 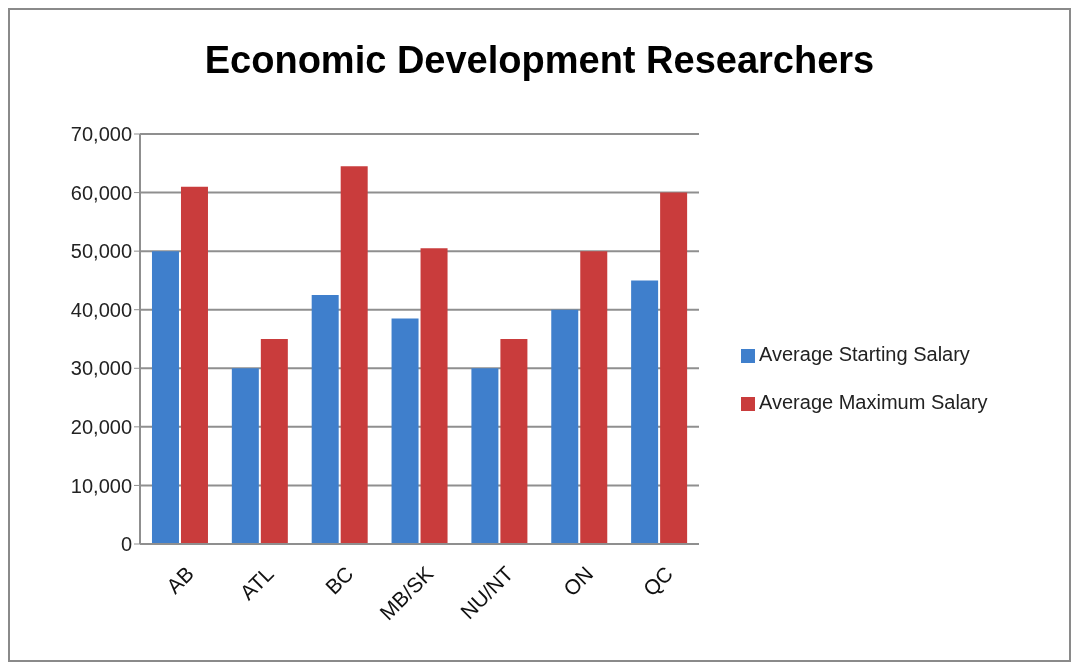 What do you see at coordinates (339, 580) in the screenshot?
I see `x-tick-label: BC` at bounding box center [339, 580].